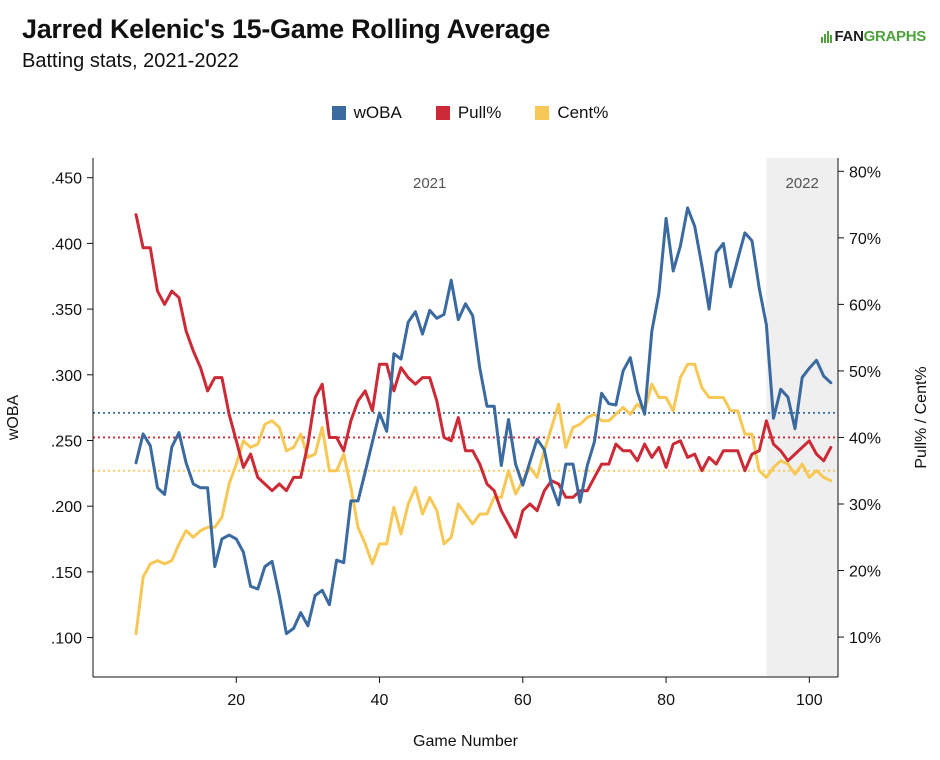 This screenshot has width=940, height=760. What do you see at coordinates (66, 376) in the screenshot?
I see `y-left-tick-label: .300` at bounding box center [66, 376].